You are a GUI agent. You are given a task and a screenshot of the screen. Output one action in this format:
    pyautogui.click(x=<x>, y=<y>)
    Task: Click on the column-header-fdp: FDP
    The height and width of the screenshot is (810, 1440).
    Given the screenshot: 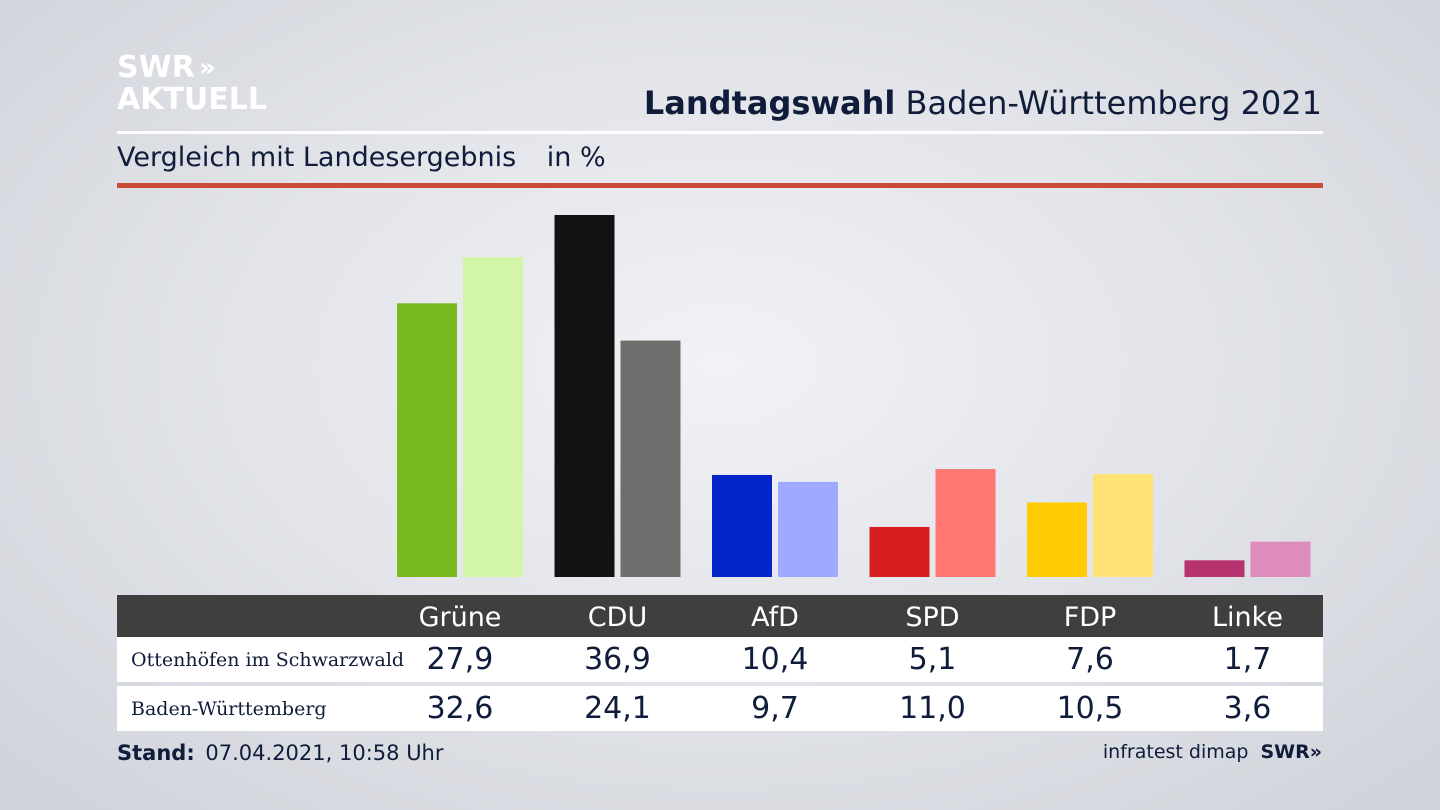 What is the action you would take?
    pyautogui.click(x=1090, y=617)
    